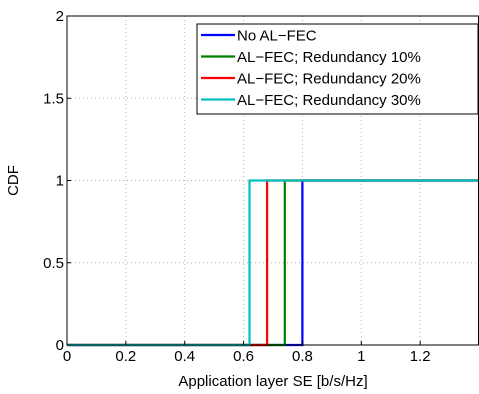  What do you see at coordinates (329, 57) in the screenshot?
I see `legend-label: AL−FEC; Redundancy 10%` at bounding box center [329, 57].